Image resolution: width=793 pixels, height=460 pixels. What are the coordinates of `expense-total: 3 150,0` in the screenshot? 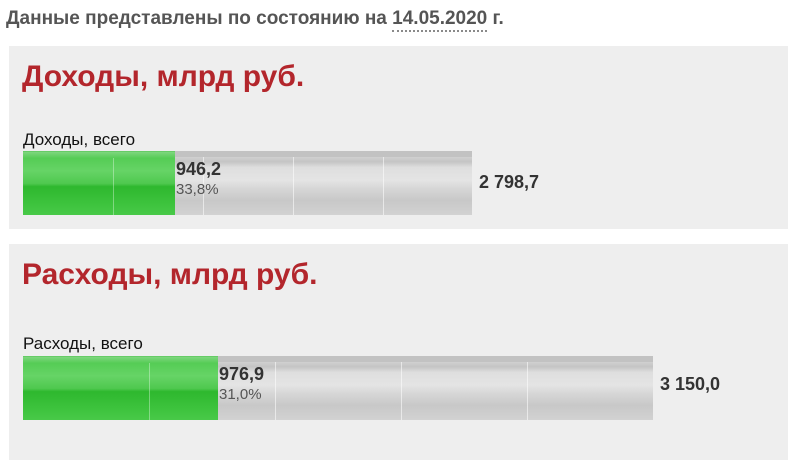 It's located at (690, 384).